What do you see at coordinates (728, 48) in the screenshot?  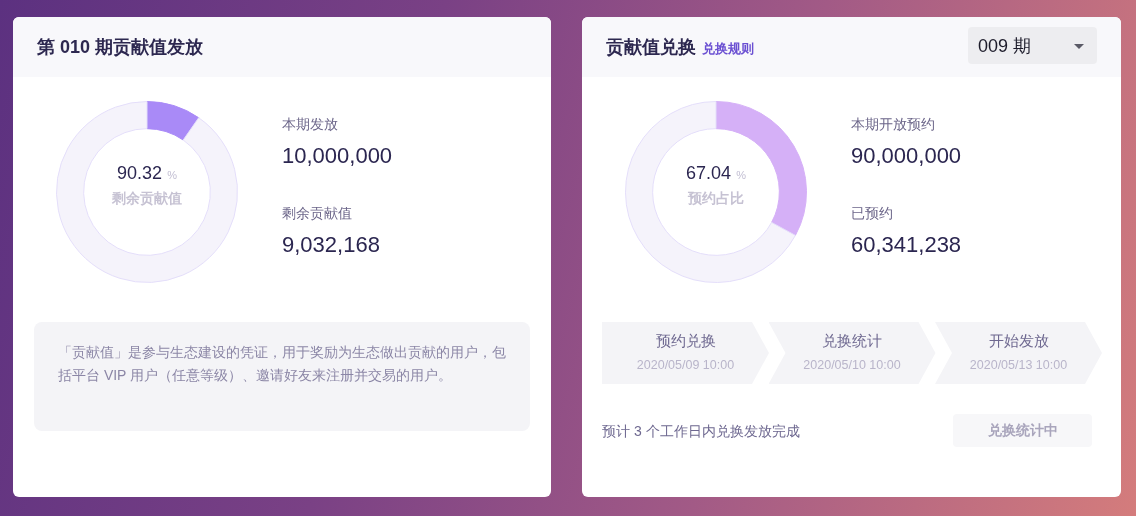 I see `chart-subtitle: 兑换规则` at bounding box center [728, 48].